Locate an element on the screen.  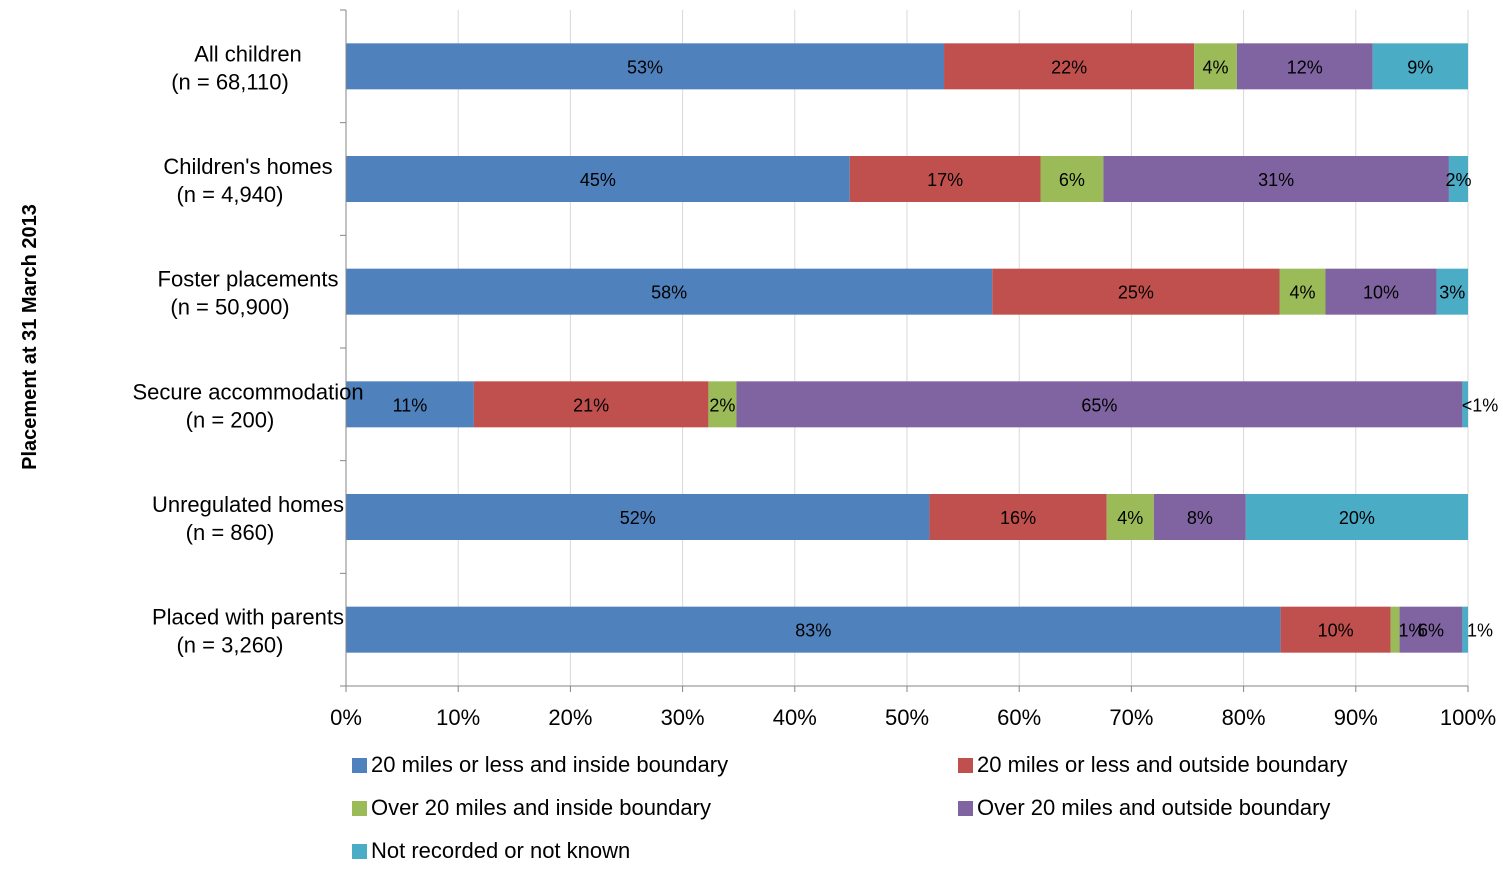
data-label: 53% is located at coordinates (645, 67).